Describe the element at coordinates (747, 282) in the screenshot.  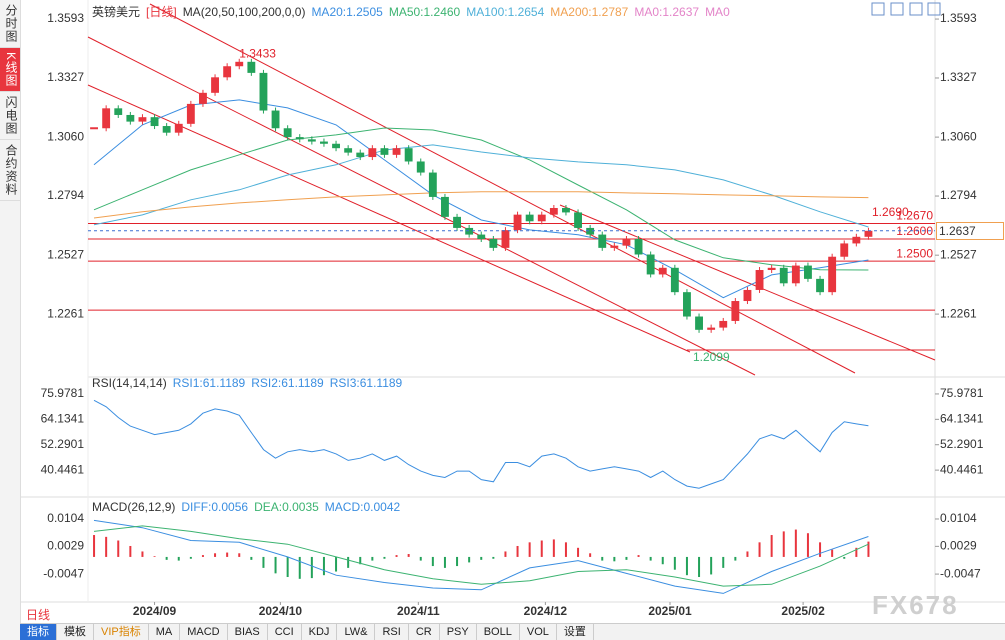
I see `channel-line` at that location.